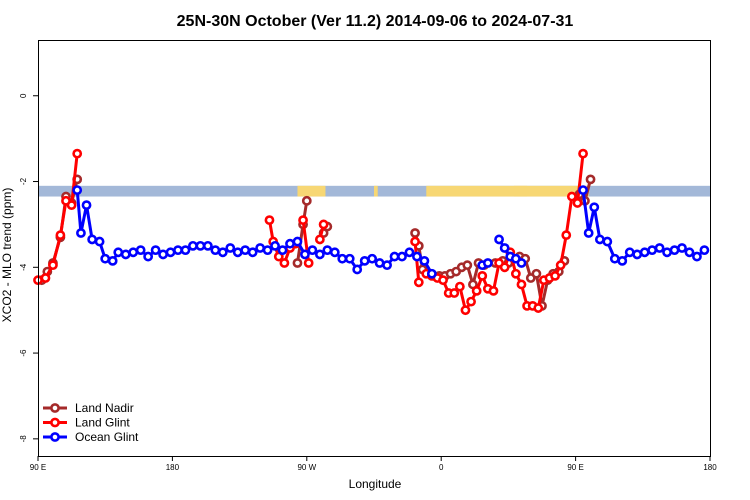 This screenshot has width=750, height=500. I want to click on legend-label: Ocean Glint, so click(107, 437).